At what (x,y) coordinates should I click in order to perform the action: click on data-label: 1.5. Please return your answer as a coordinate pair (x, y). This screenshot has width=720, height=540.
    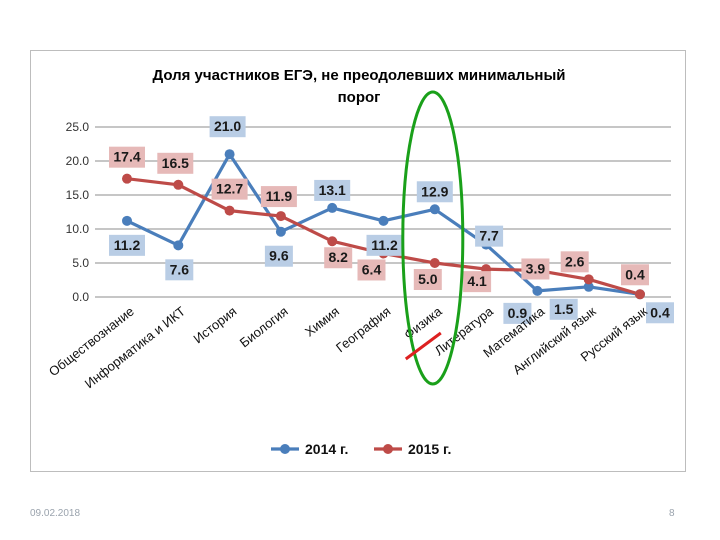
    Looking at the image, I should click on (564, 309).